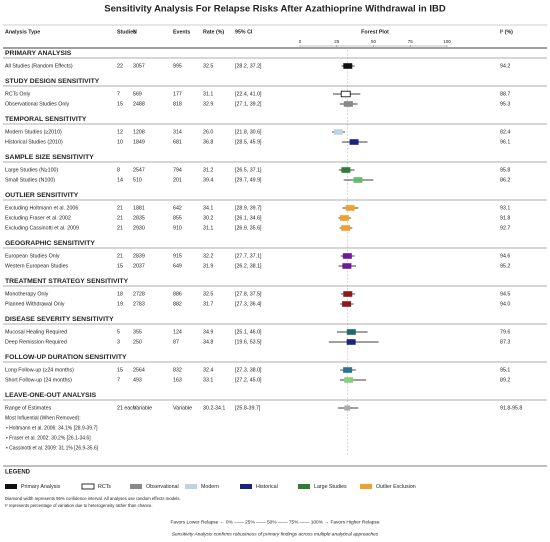 The width and height of the screenshot is (550, 542). Describe the element at coordinates (208, 332) in the screenshot. I see `cell-rate: 34.9` at that location.